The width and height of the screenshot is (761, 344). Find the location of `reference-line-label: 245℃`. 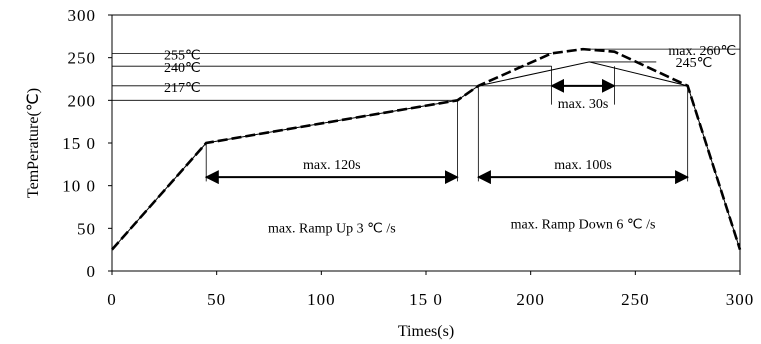

reference-line-label: 245℃ is located at coordinates (694, 63).